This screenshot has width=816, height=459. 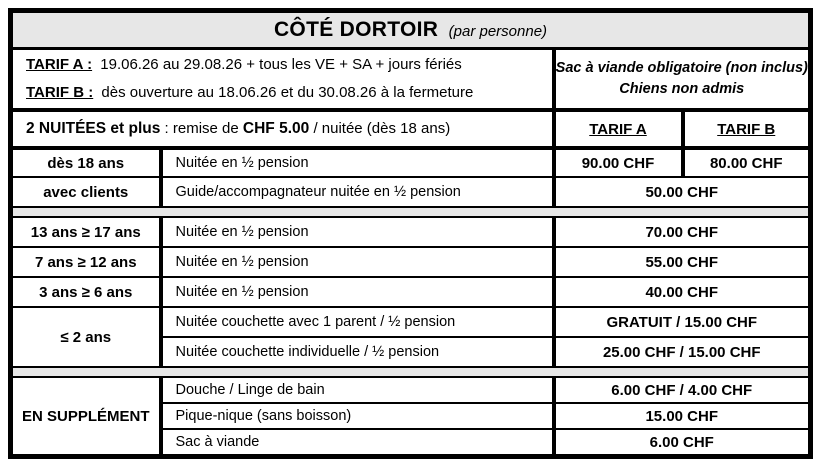 What do you see at coordinates (681, 292) in the screenshot?
I see `price-3-6: 40.00 CHF` at bounding box center [681, 292].